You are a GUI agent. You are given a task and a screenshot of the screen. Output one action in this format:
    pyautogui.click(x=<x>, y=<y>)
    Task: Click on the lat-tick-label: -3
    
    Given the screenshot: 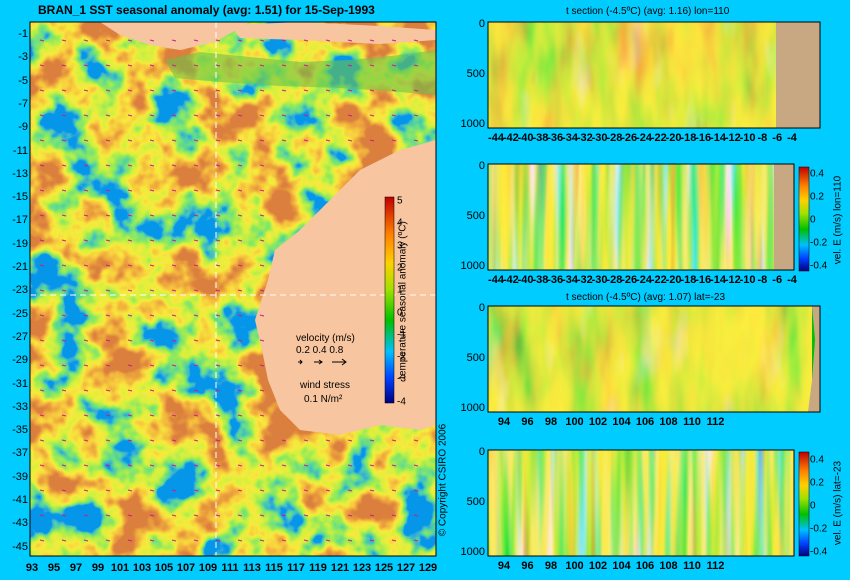 What is the action you would take?
    pyautogui.click(x=23, y=57)
    